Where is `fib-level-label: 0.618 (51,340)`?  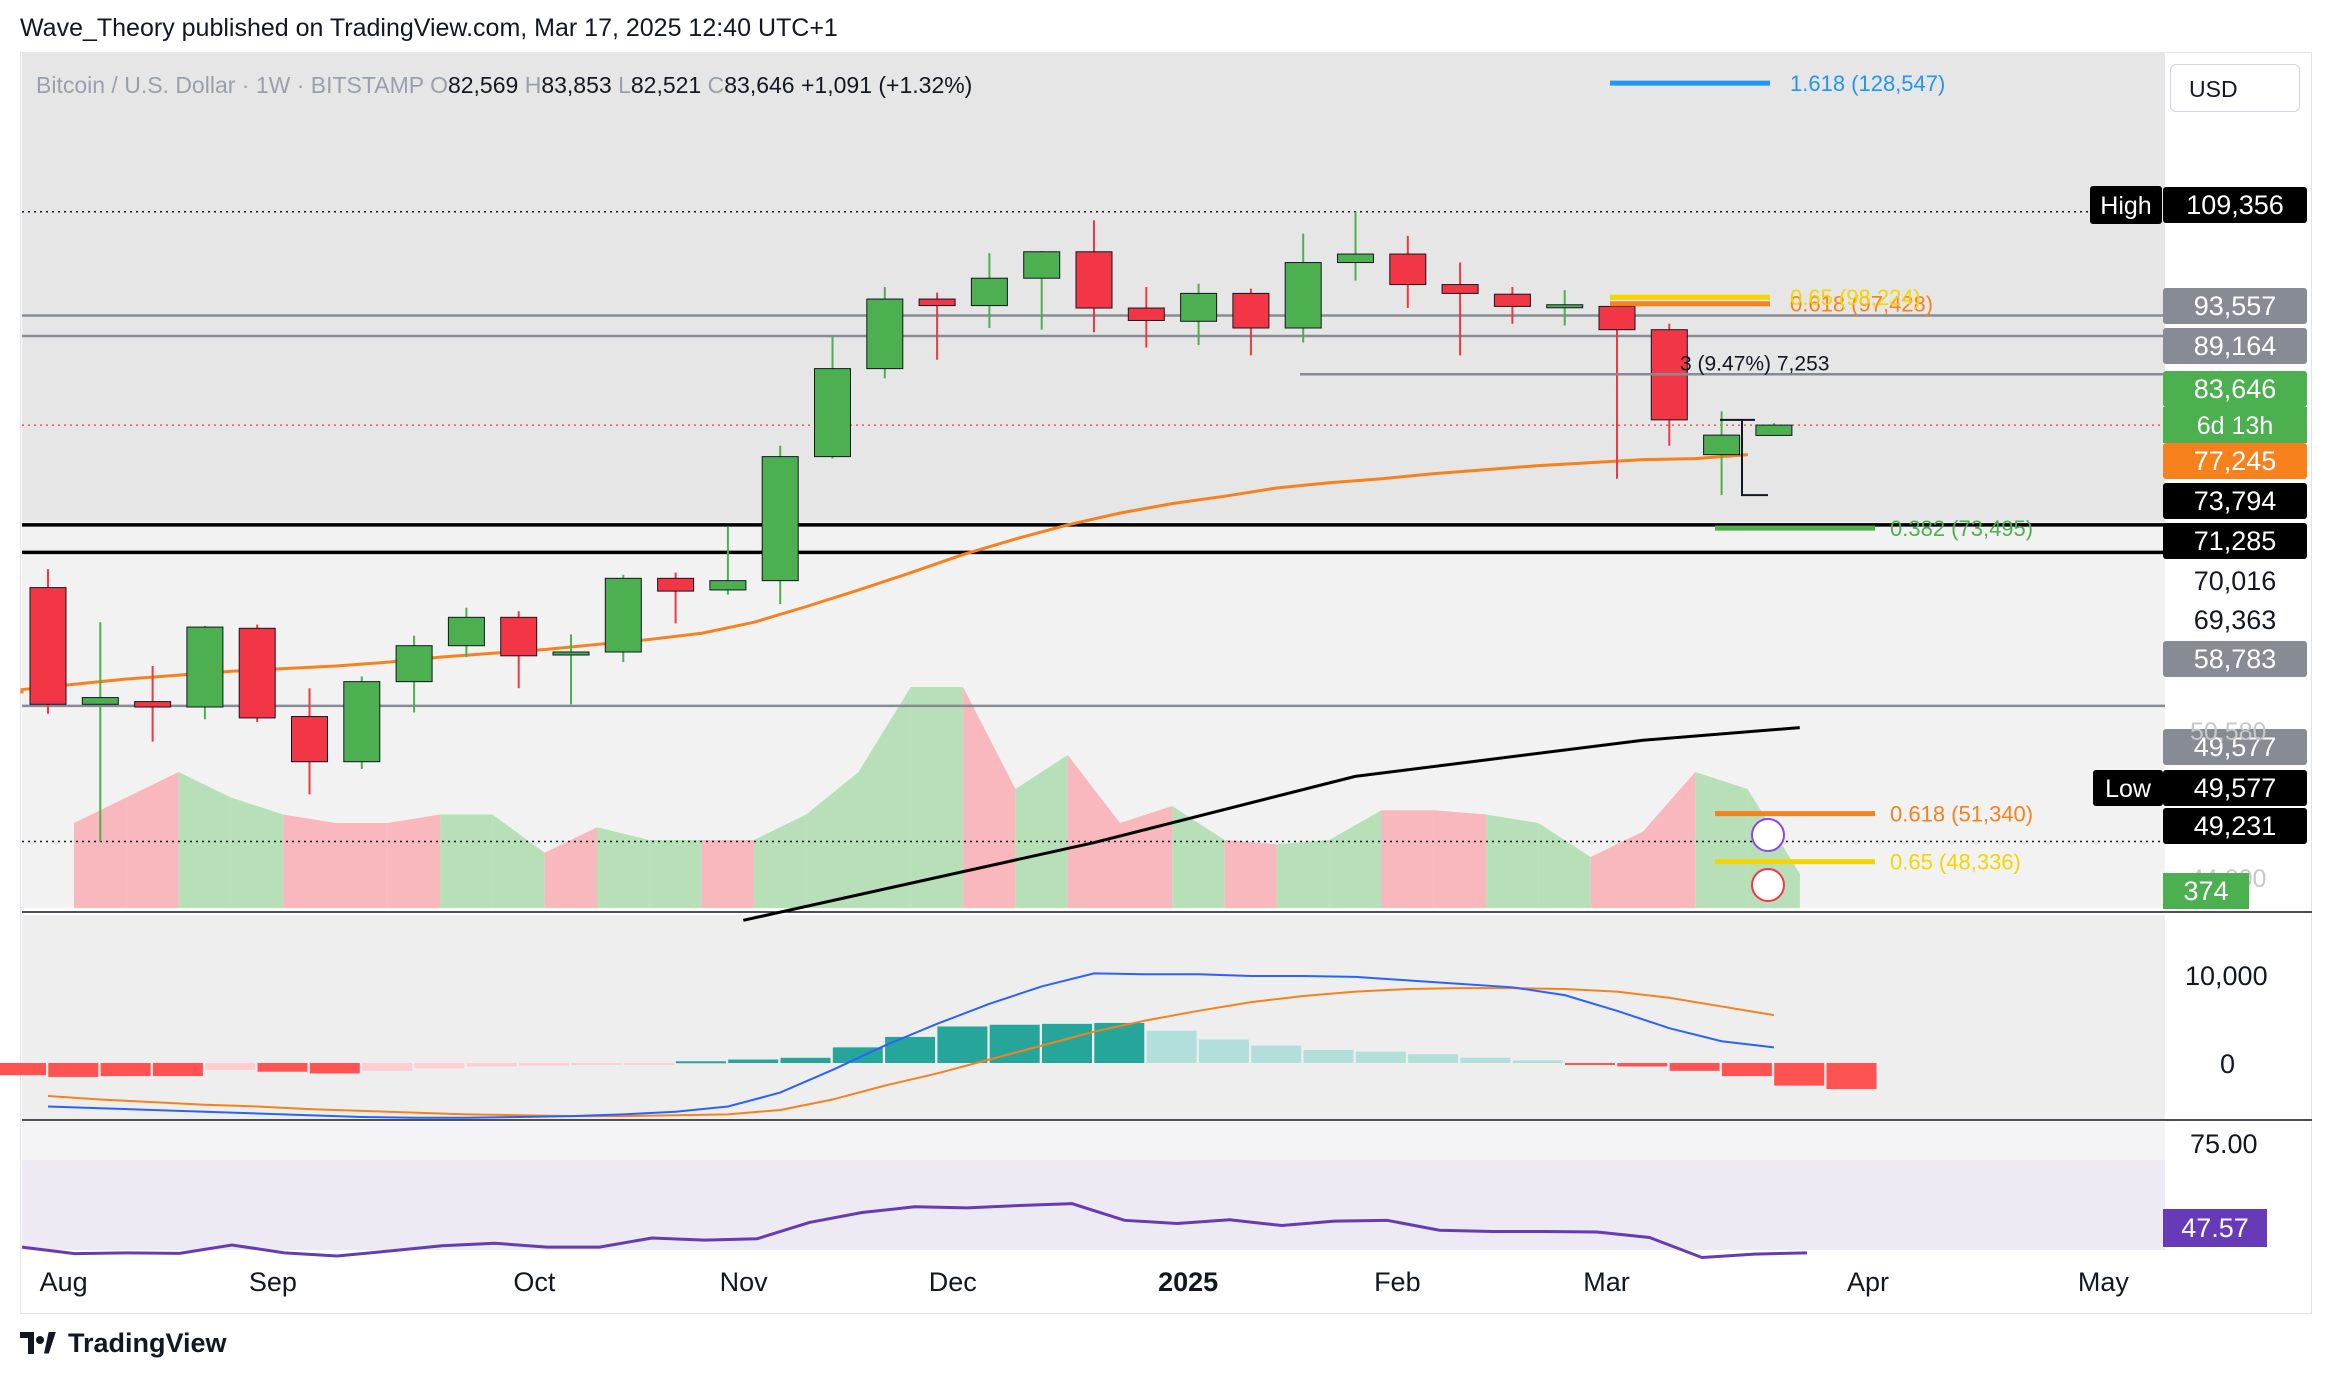 fib-level-label: 0.618 (51,340) is located at coordinates (1961, 814).